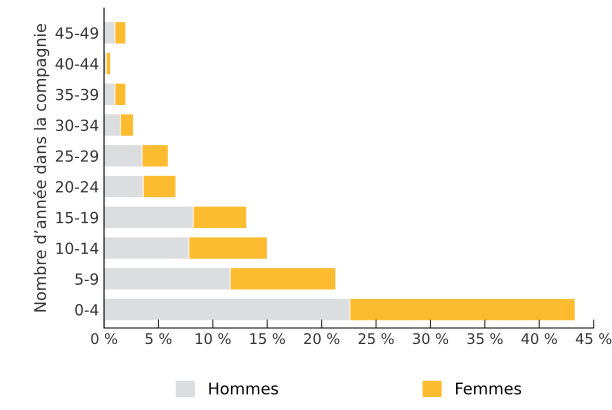 The height and width of the screenshot is (410, 612). I want to click on x-tick-label: 40 %, so click(539, 338).